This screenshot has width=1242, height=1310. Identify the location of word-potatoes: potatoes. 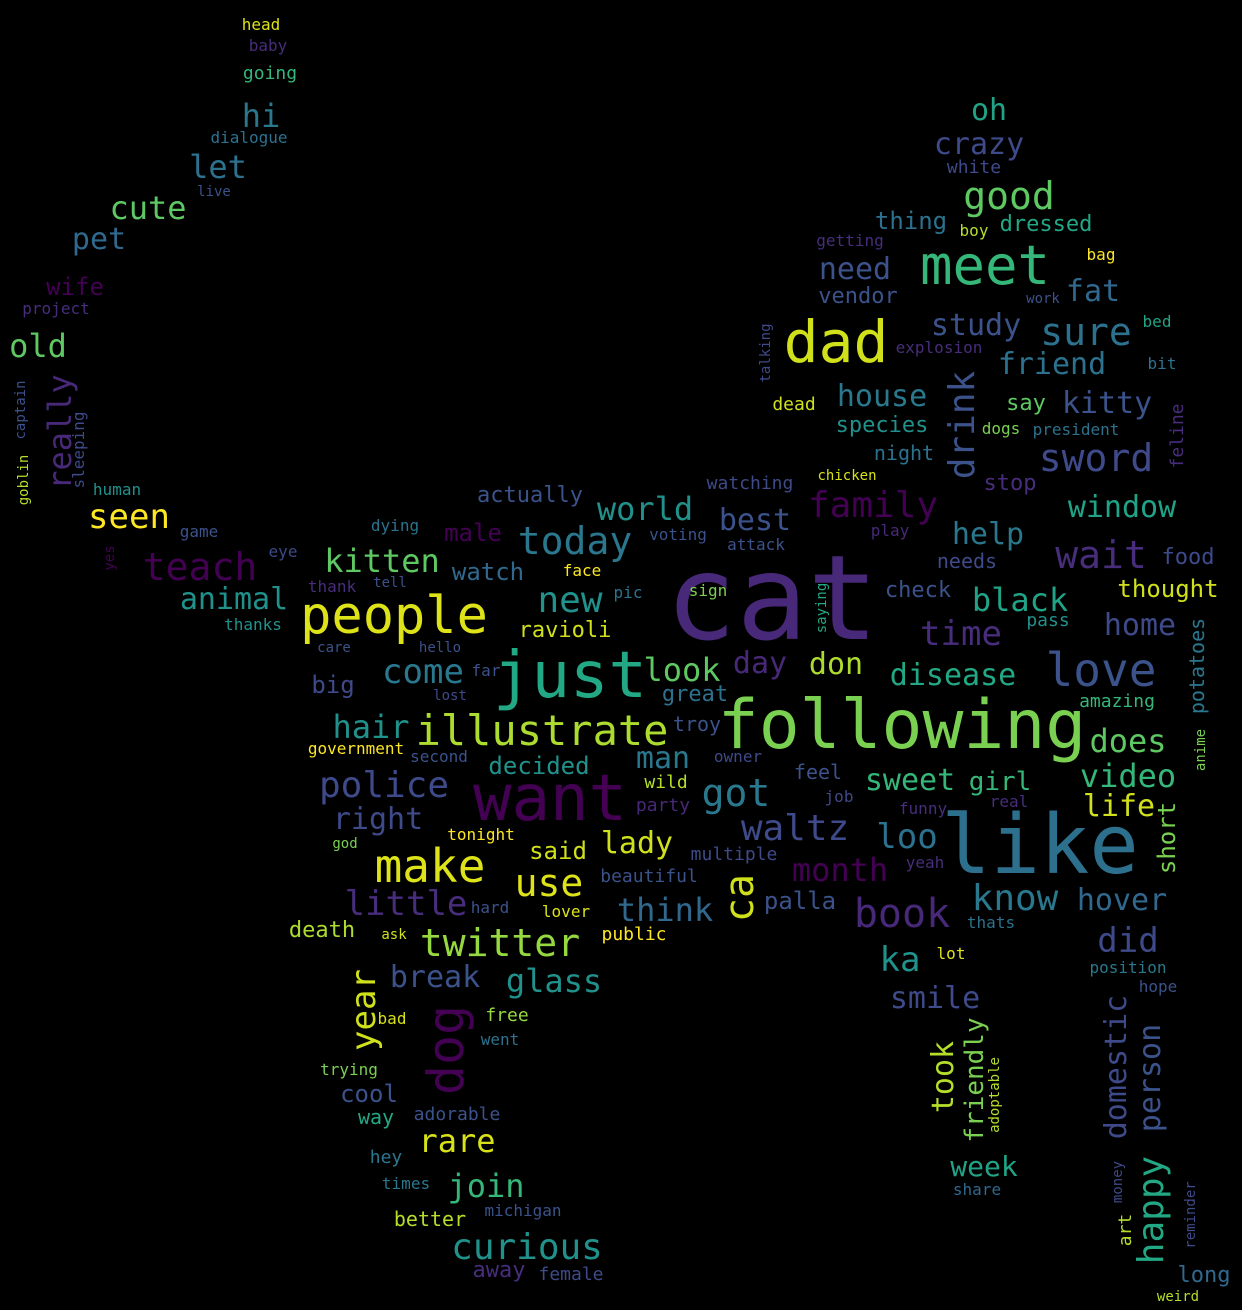
(1197, 666).